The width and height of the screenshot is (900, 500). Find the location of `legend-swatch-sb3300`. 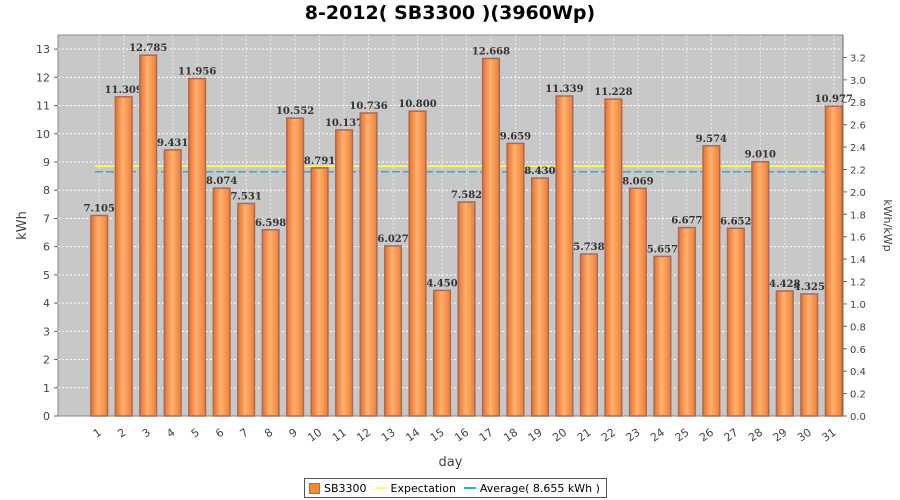

legend-swatch-sb3300 is located at coordinates (314, 488).